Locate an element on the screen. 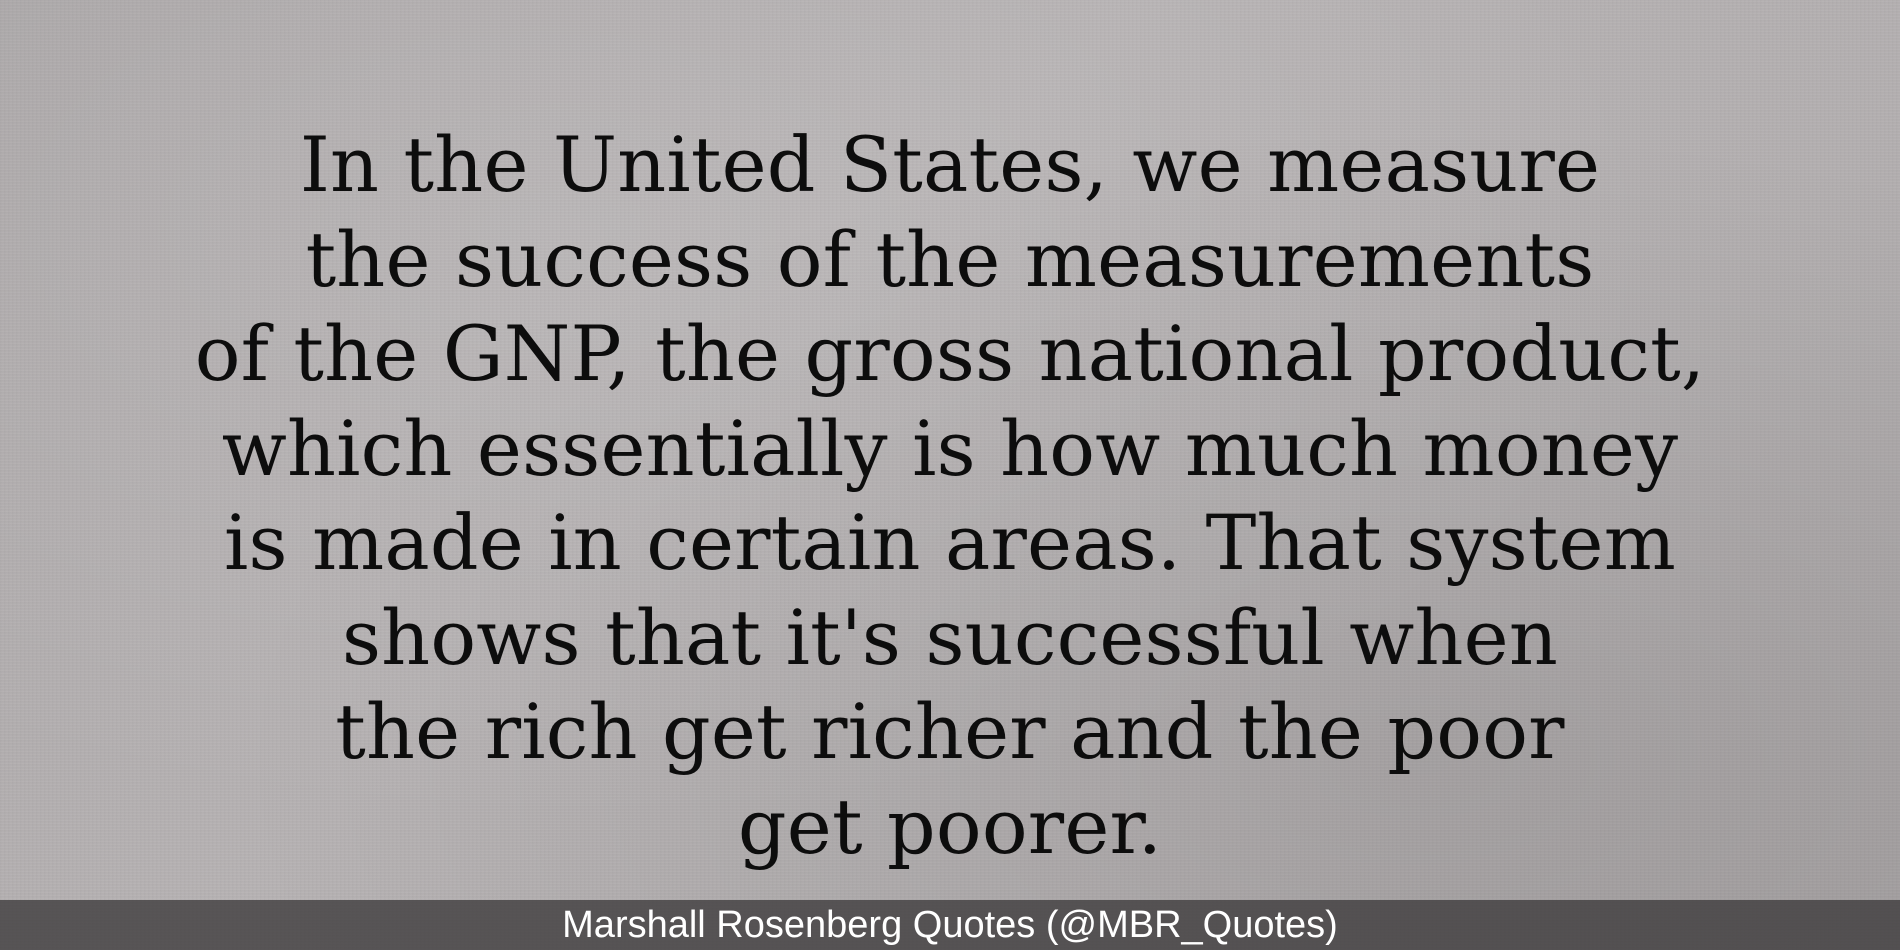 This screenshot has height=950, width=1900. quote-line: which essentially is how much money is located at coordinates (950, 448).